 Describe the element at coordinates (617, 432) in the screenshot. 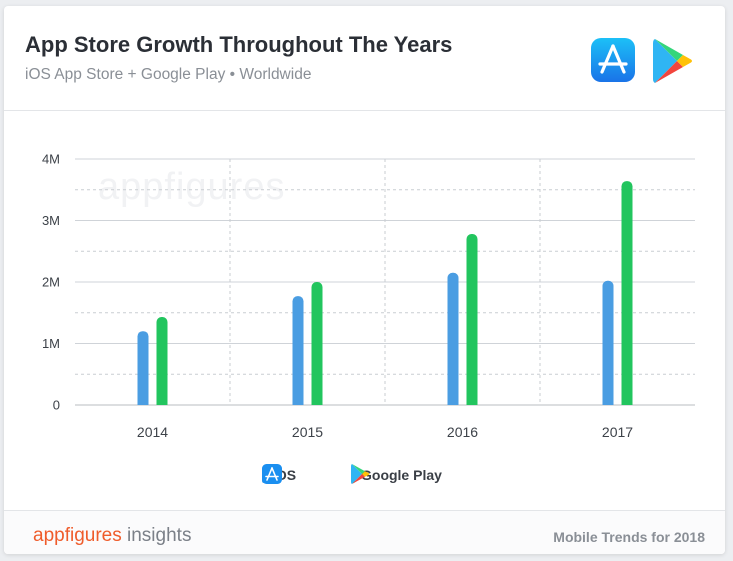

I see `x-tick-label: 2017` at that location.